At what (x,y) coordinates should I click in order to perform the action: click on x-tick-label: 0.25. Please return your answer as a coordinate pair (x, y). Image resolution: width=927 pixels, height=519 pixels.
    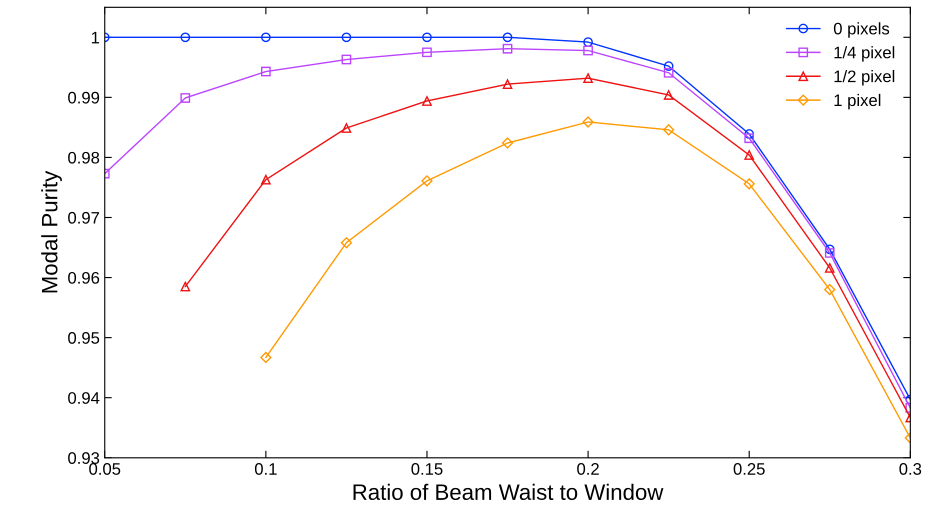
    Looking at the image, I should click on (749, 469).